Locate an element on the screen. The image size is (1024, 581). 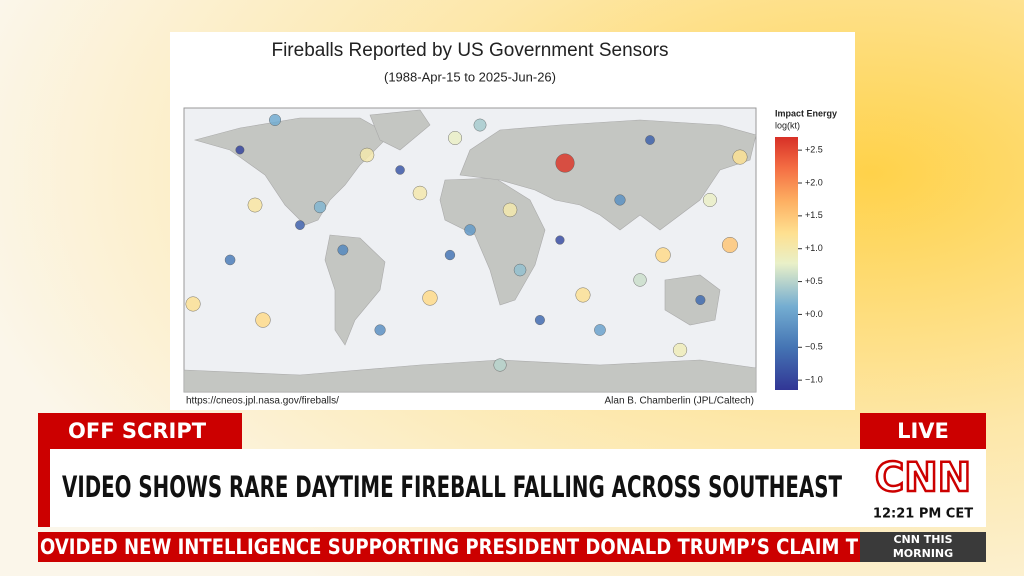
eurasia is located at coordinates (608, 175).